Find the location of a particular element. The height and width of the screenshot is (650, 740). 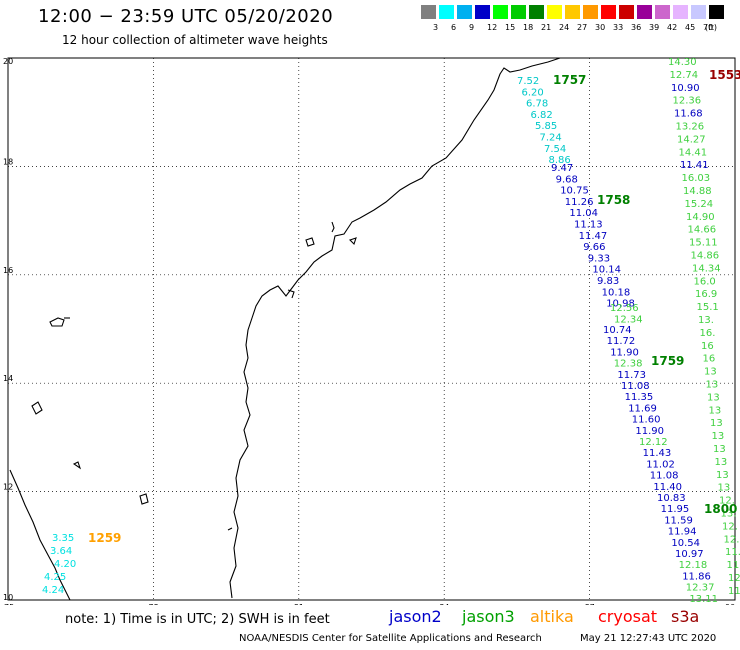

wave-height-label: 16.03 is located at coordinates (696, 178).